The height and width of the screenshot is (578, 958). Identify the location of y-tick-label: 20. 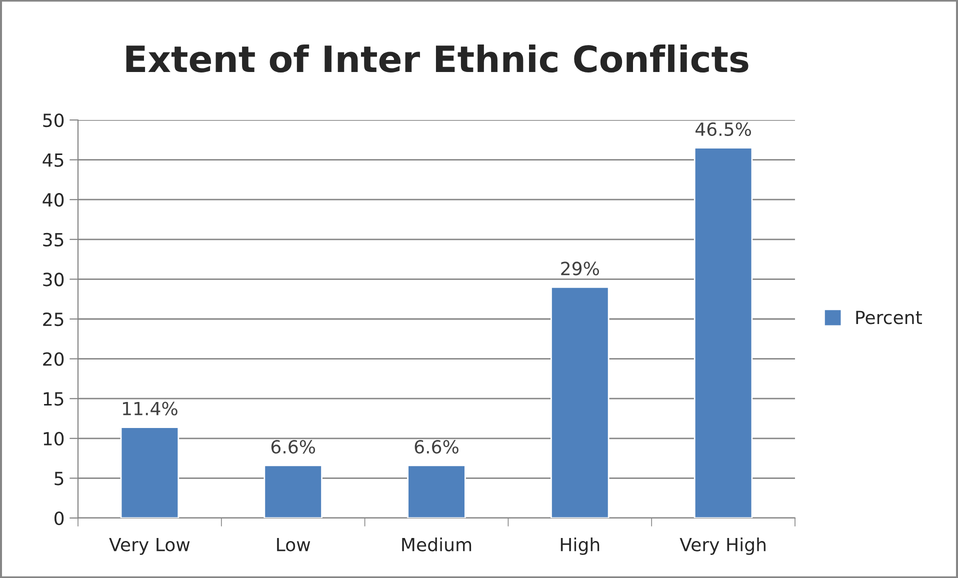
(53, 359).